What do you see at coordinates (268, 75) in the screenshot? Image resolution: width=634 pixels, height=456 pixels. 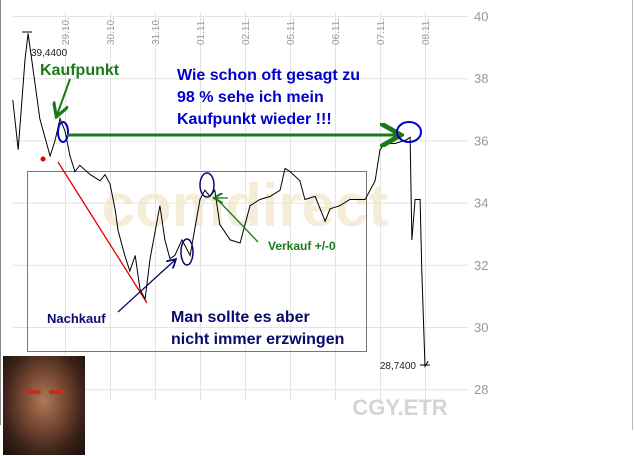 I see `main-annotation-line1: Wie schon oft gesagt zu` at bounding box center [268, 75].